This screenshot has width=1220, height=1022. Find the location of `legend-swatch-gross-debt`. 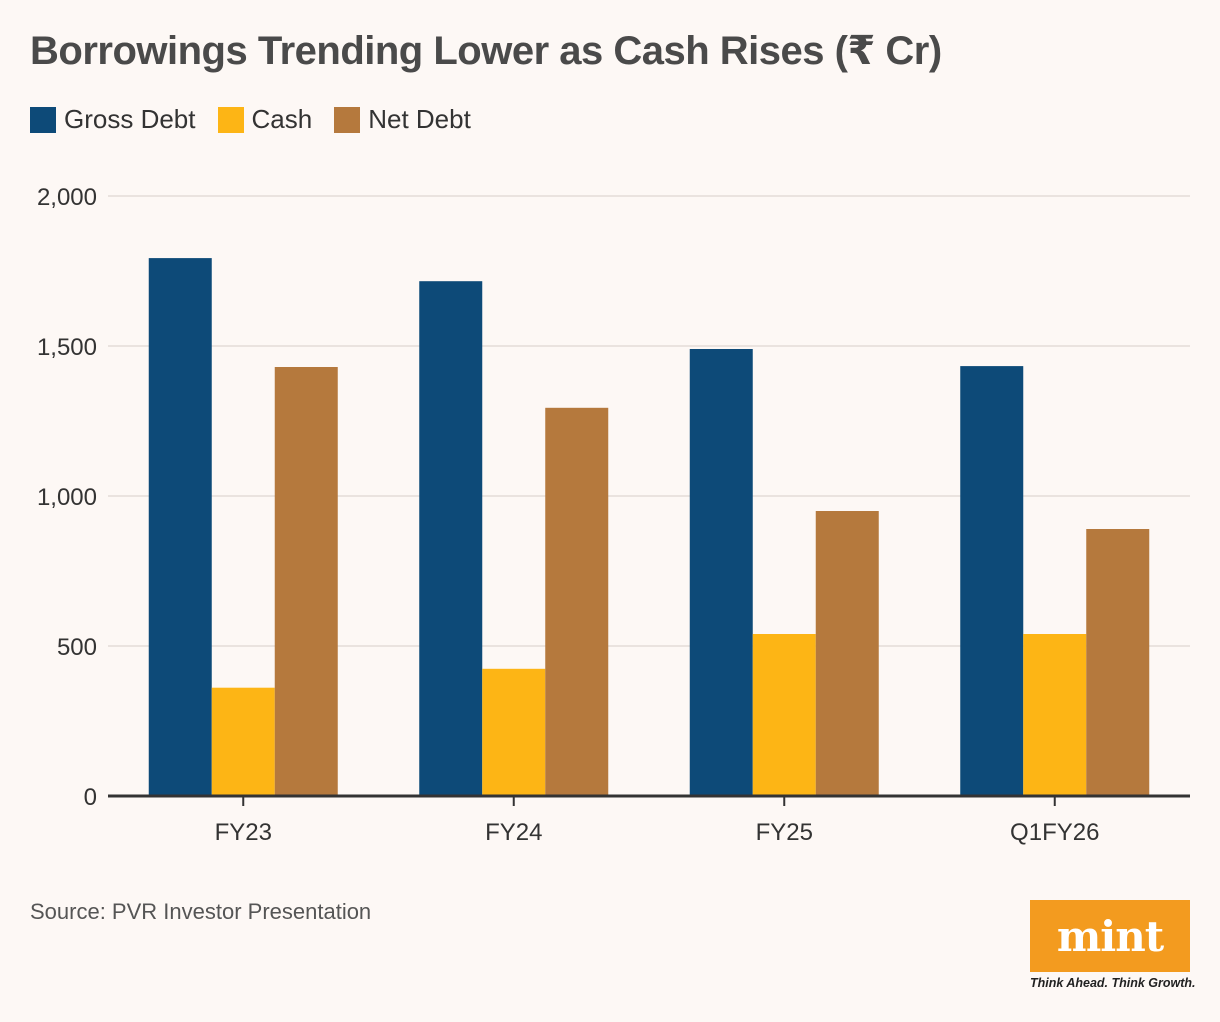

legend-swatch-gross-debt is located at coordinates (43, 119).